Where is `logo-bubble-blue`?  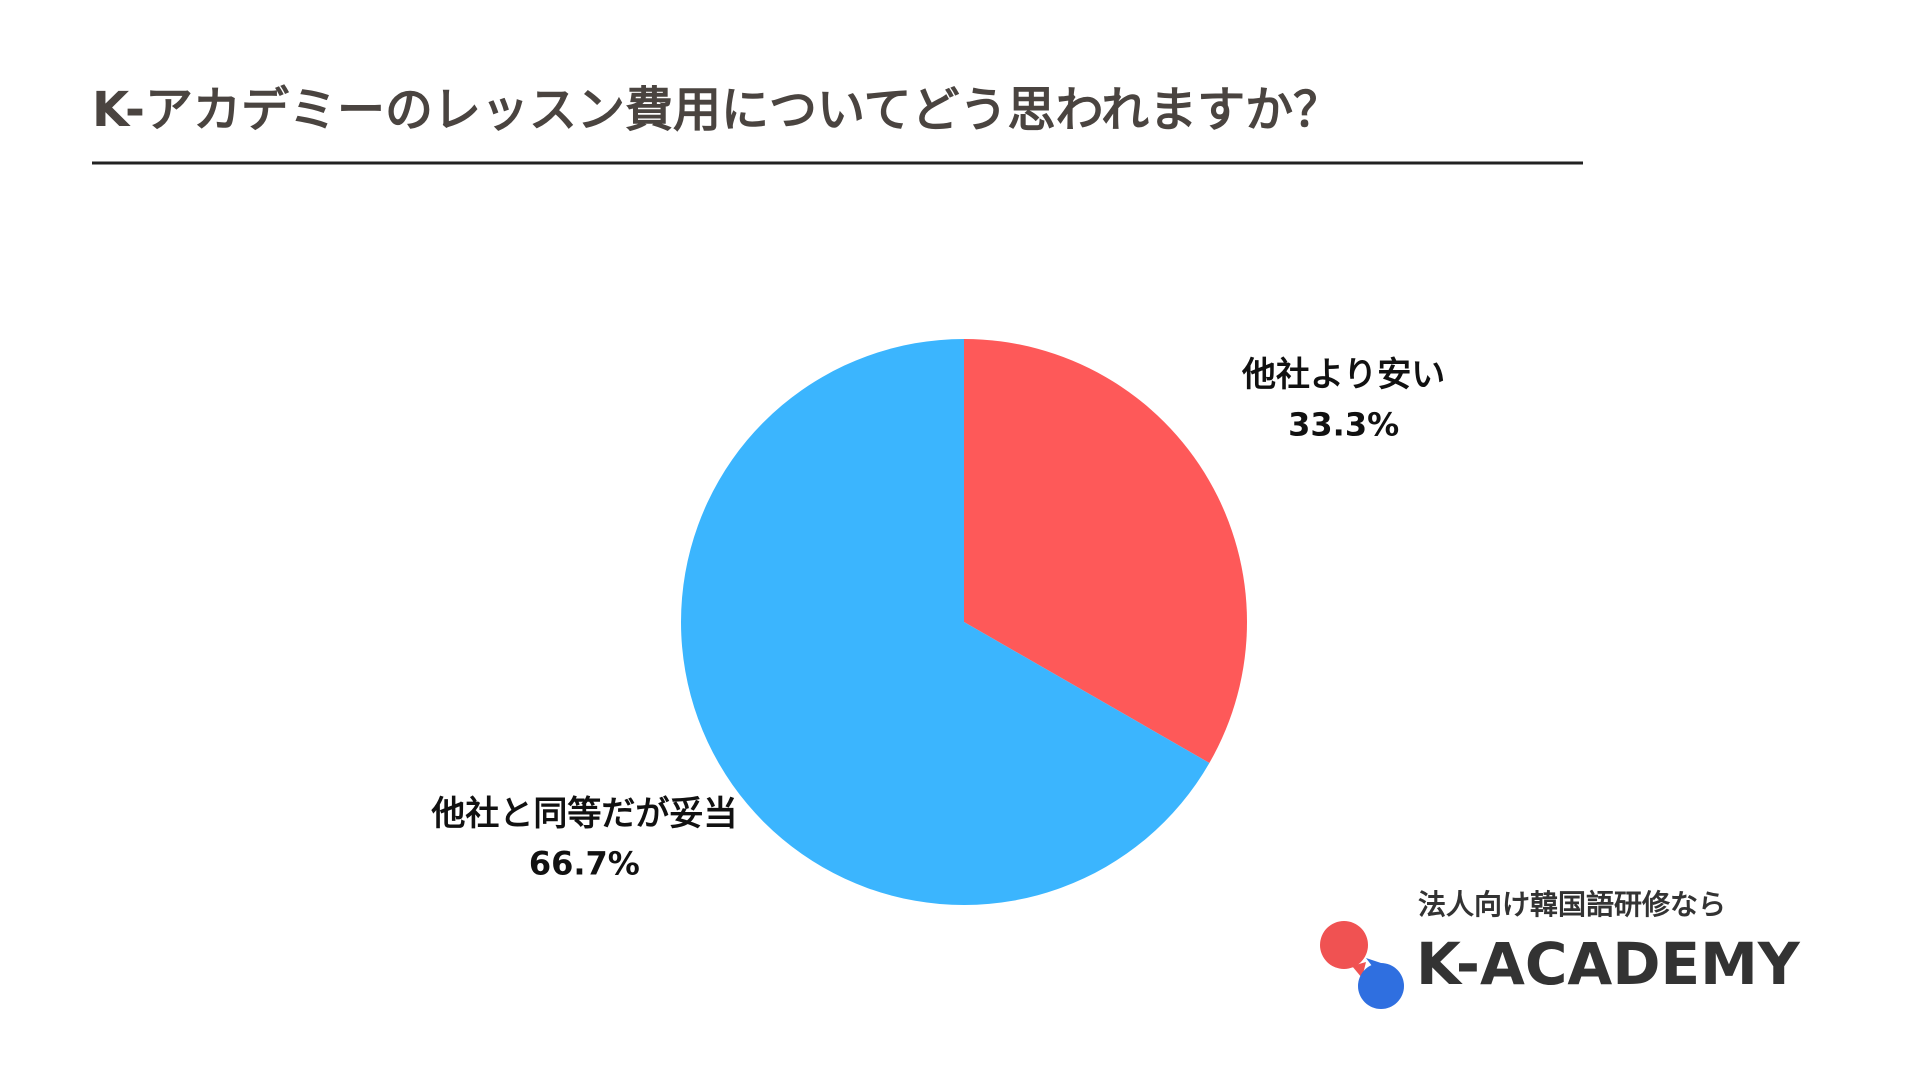
logo-bubble-blue is located at coordinates (1381, 986).